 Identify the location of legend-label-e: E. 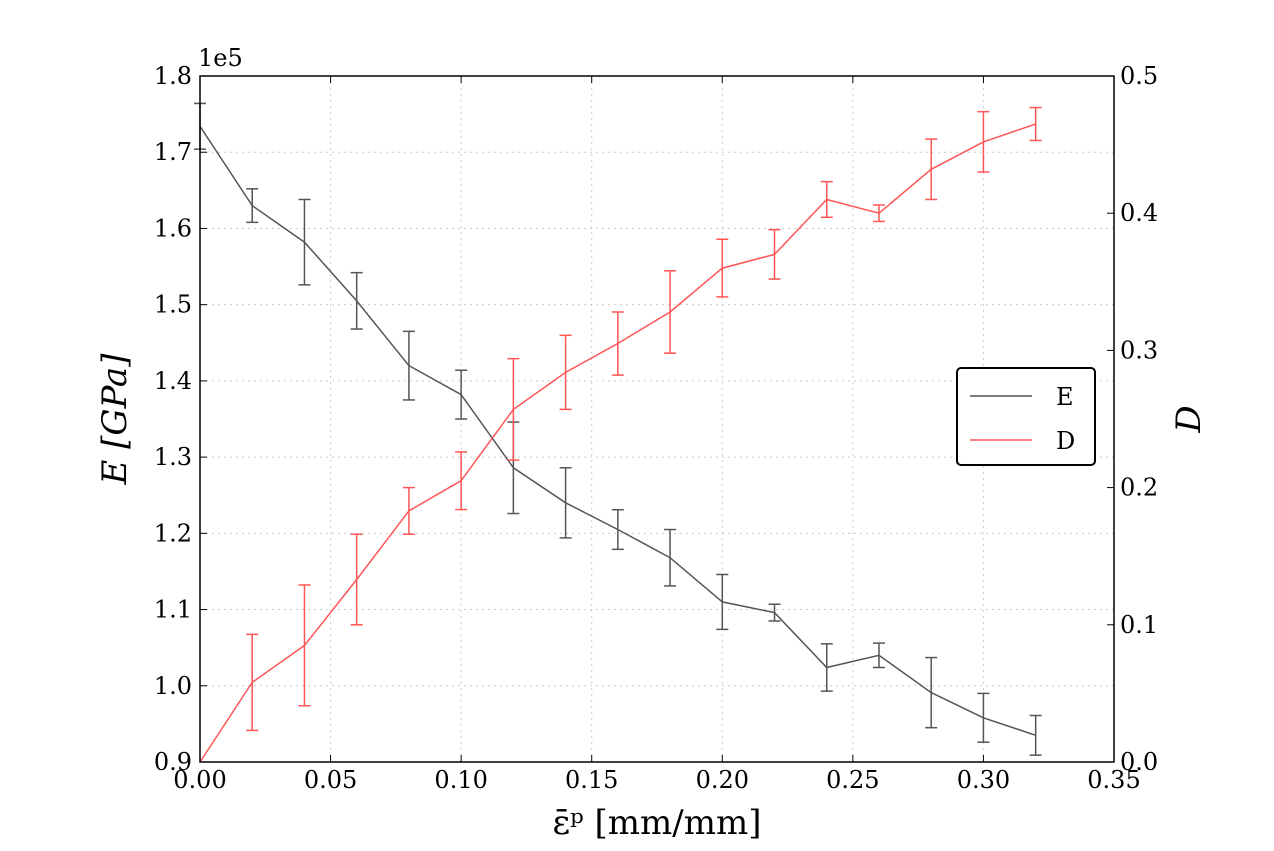
(1065, 397).